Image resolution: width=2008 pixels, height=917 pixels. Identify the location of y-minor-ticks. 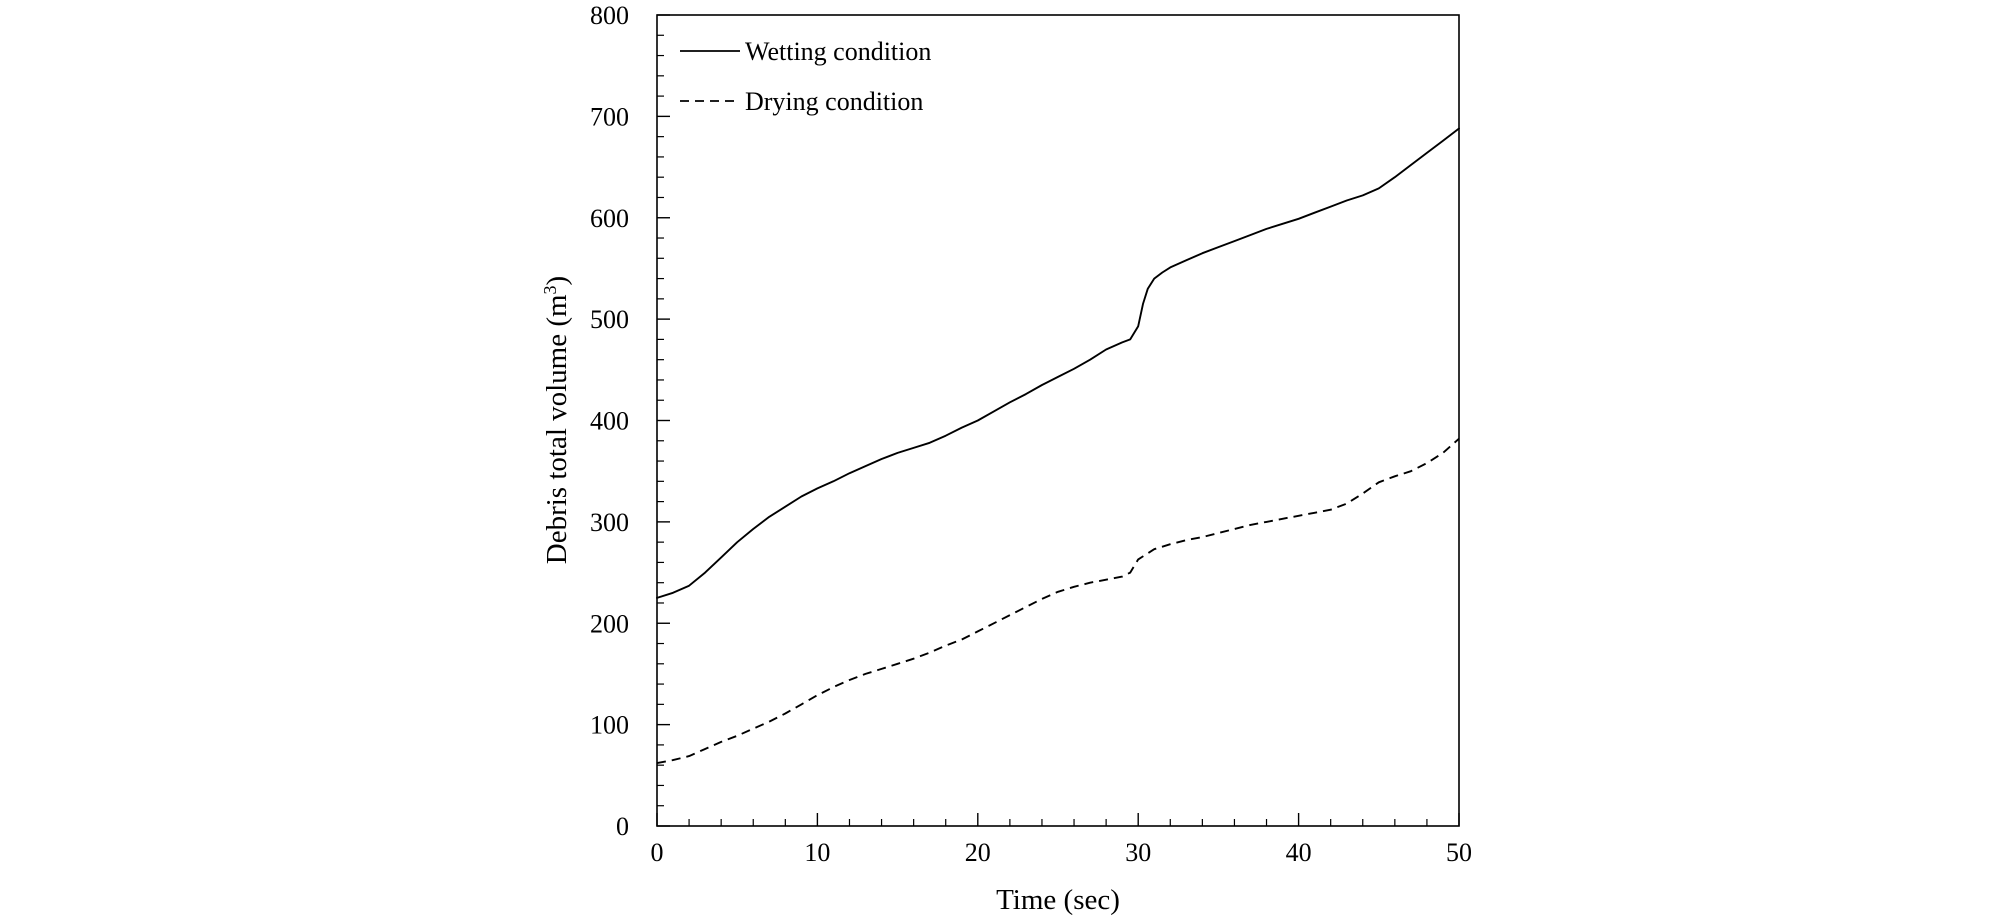
(660, 420).